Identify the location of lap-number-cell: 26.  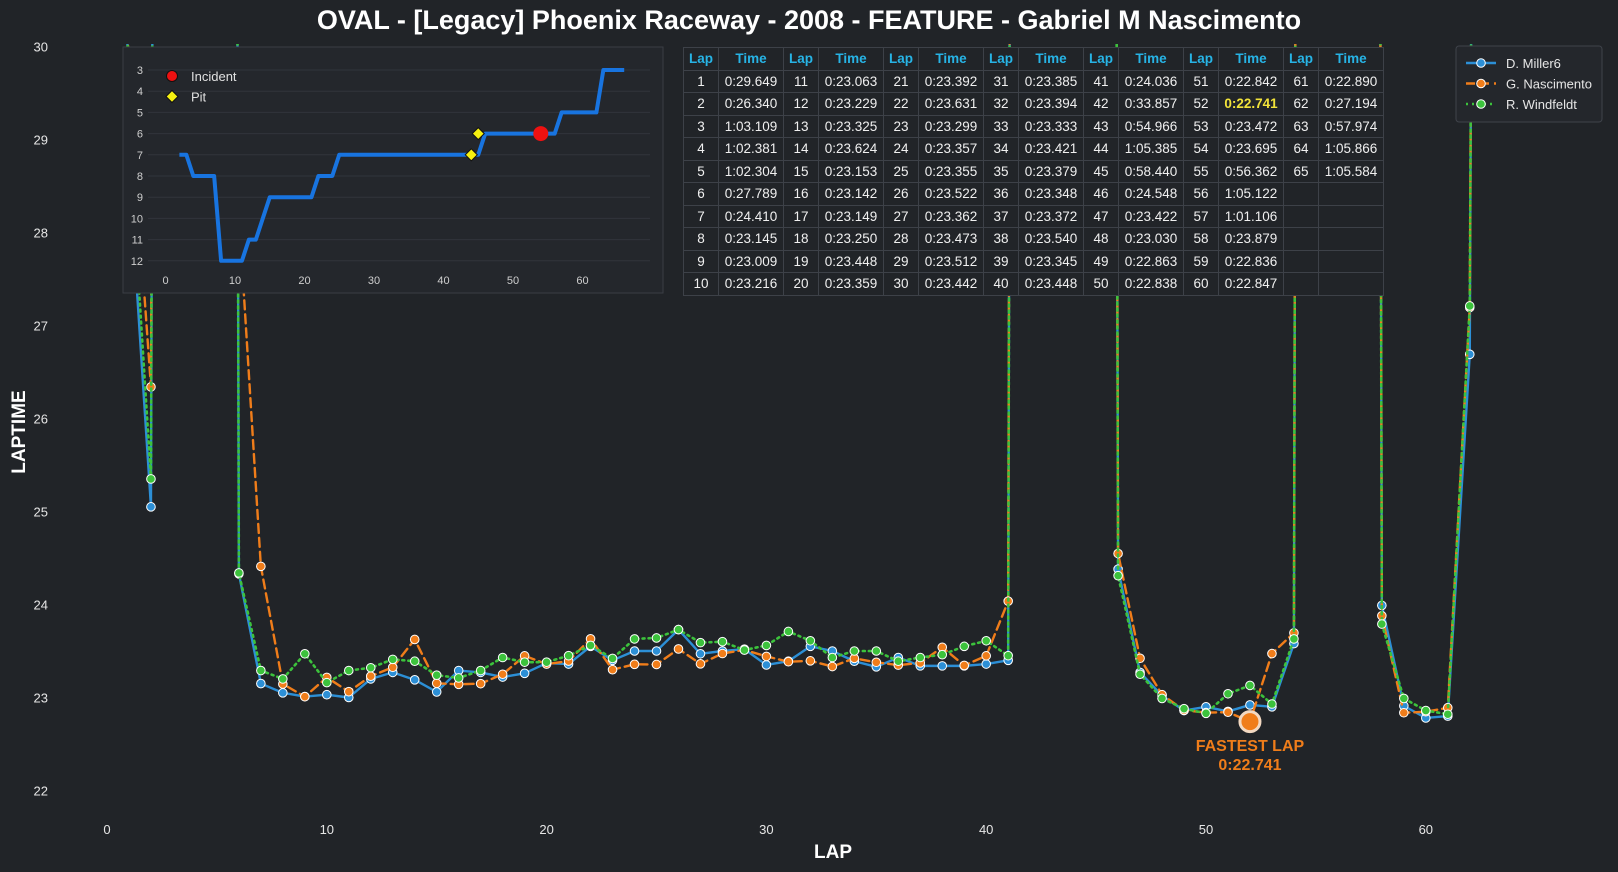
(901, 194).